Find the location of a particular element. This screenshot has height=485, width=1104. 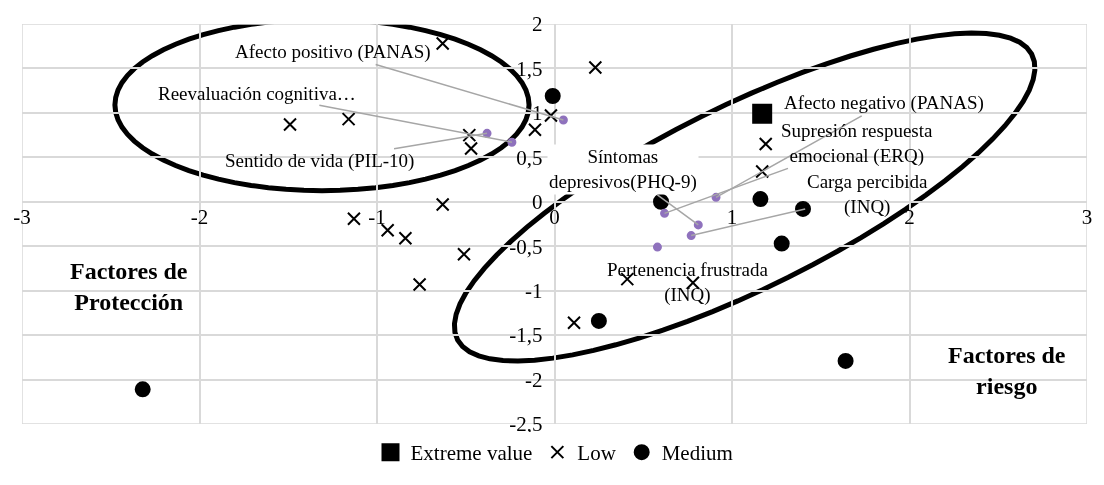

x-tick-label: 2 is located at coordinates (909, 216).